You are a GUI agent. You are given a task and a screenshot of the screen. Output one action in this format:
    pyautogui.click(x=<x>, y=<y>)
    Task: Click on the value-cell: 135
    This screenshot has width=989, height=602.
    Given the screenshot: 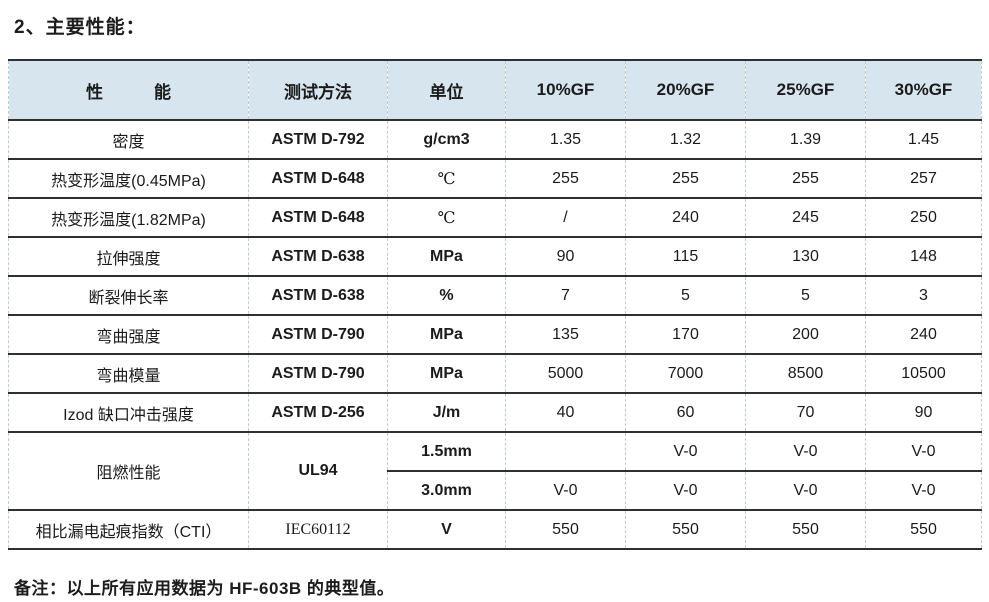 What is the action you would take?
    pyautogui.click(x=565, y=334)
    